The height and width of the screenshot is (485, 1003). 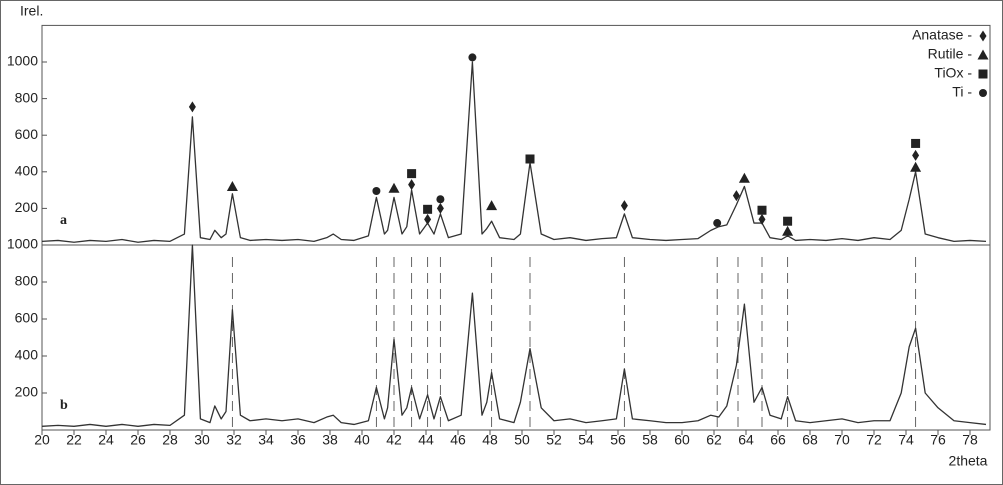 What do you see at coordinates (106, 440) in the screenshot?
I see `x-tick-label: 24` at bounding box center [106, 440].